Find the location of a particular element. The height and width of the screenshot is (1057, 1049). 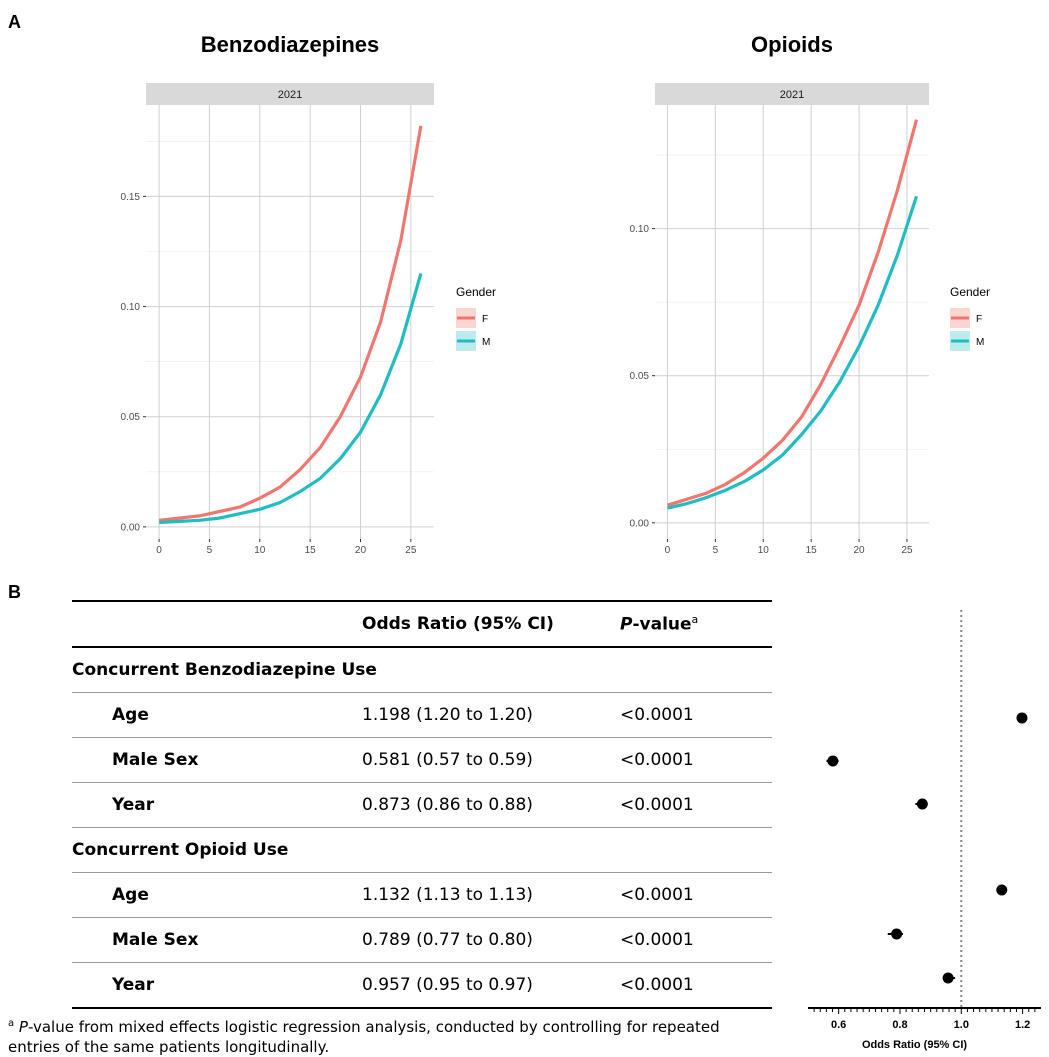

y-tick-label: 0.15 is located at coordinates (131, 197).